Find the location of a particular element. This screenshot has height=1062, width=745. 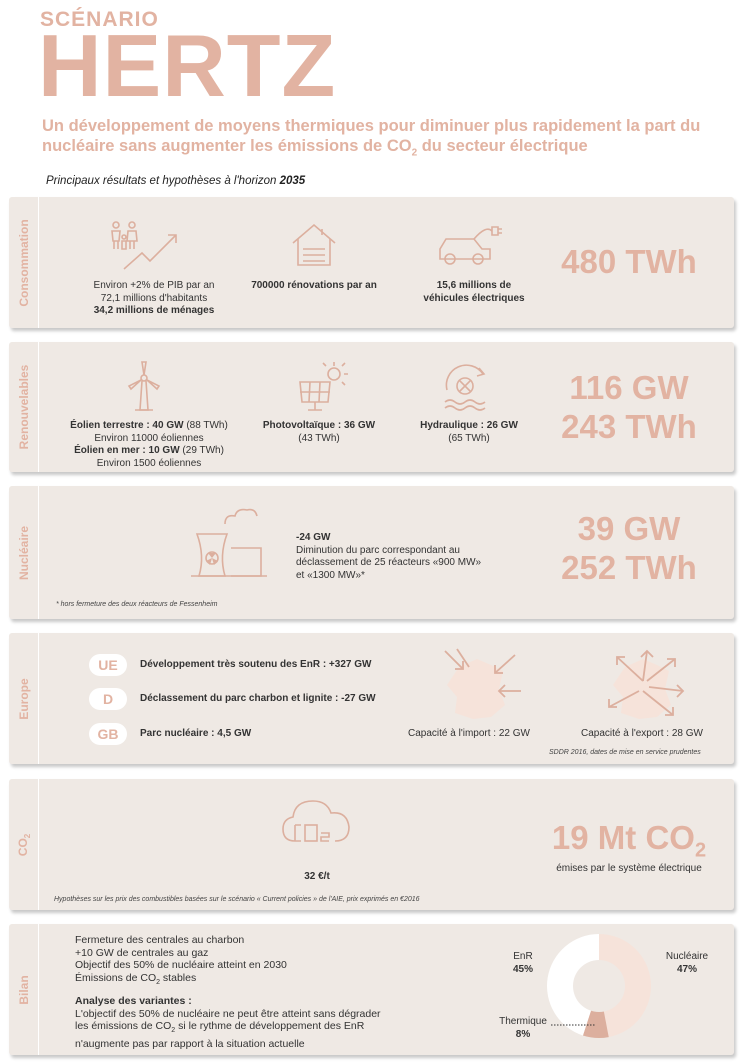

electric-car-icon is located at coordinates (469, 244).